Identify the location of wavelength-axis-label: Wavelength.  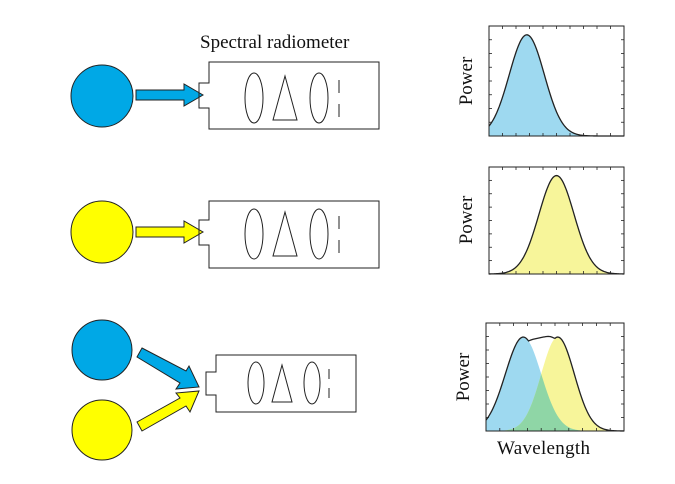
(544, 448).